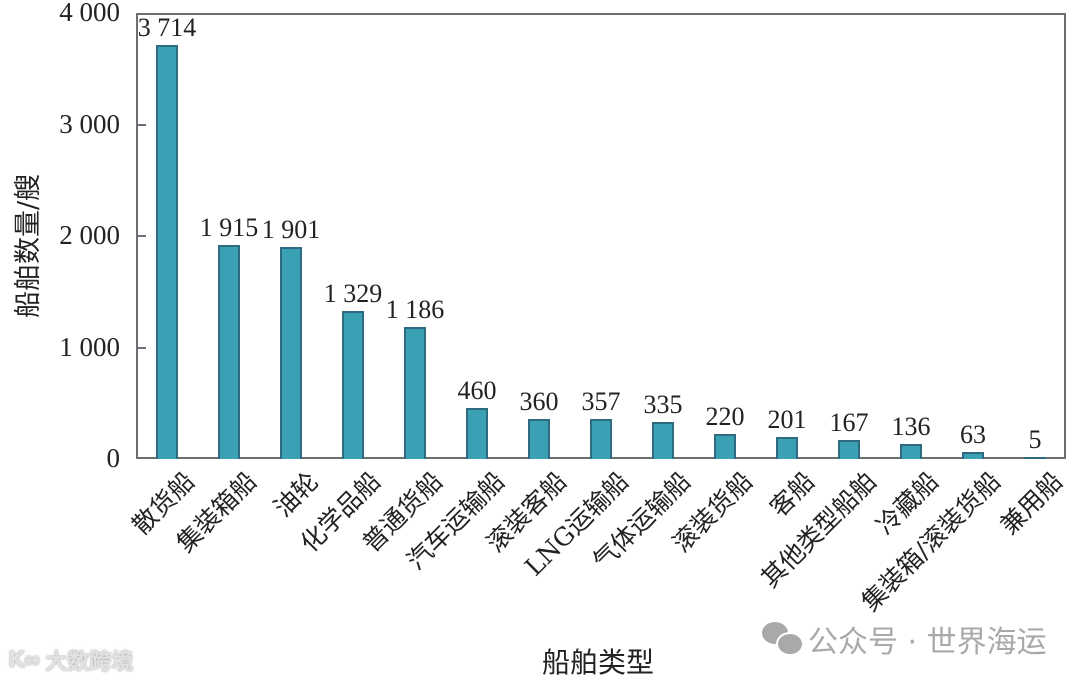 The width and height of the screenshot is (1080, 681). I want to click on bar-value-label: 357, so click(601, 402).